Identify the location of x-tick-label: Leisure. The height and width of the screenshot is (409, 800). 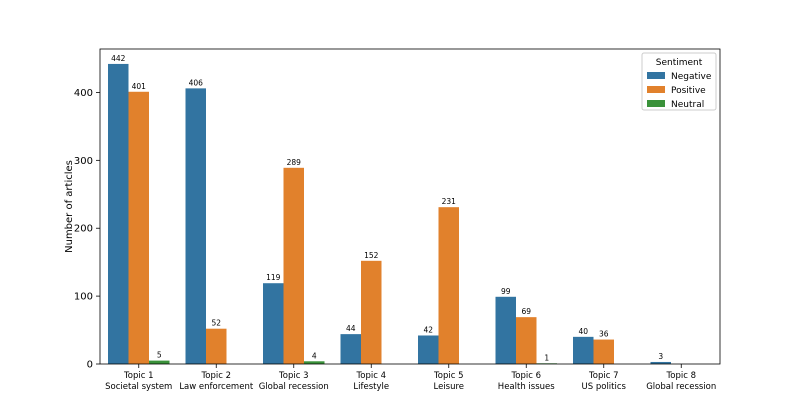
(448, 387).